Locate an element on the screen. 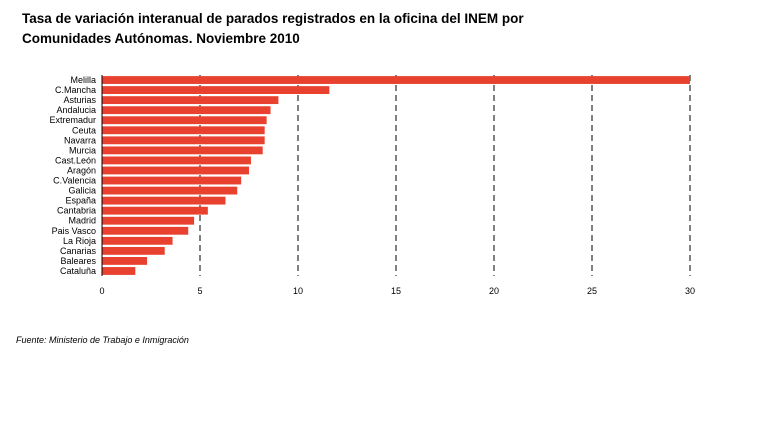 The width and height of the screenshot is (757, 431). category-label: Aragón is located at coordinates (81, 170).